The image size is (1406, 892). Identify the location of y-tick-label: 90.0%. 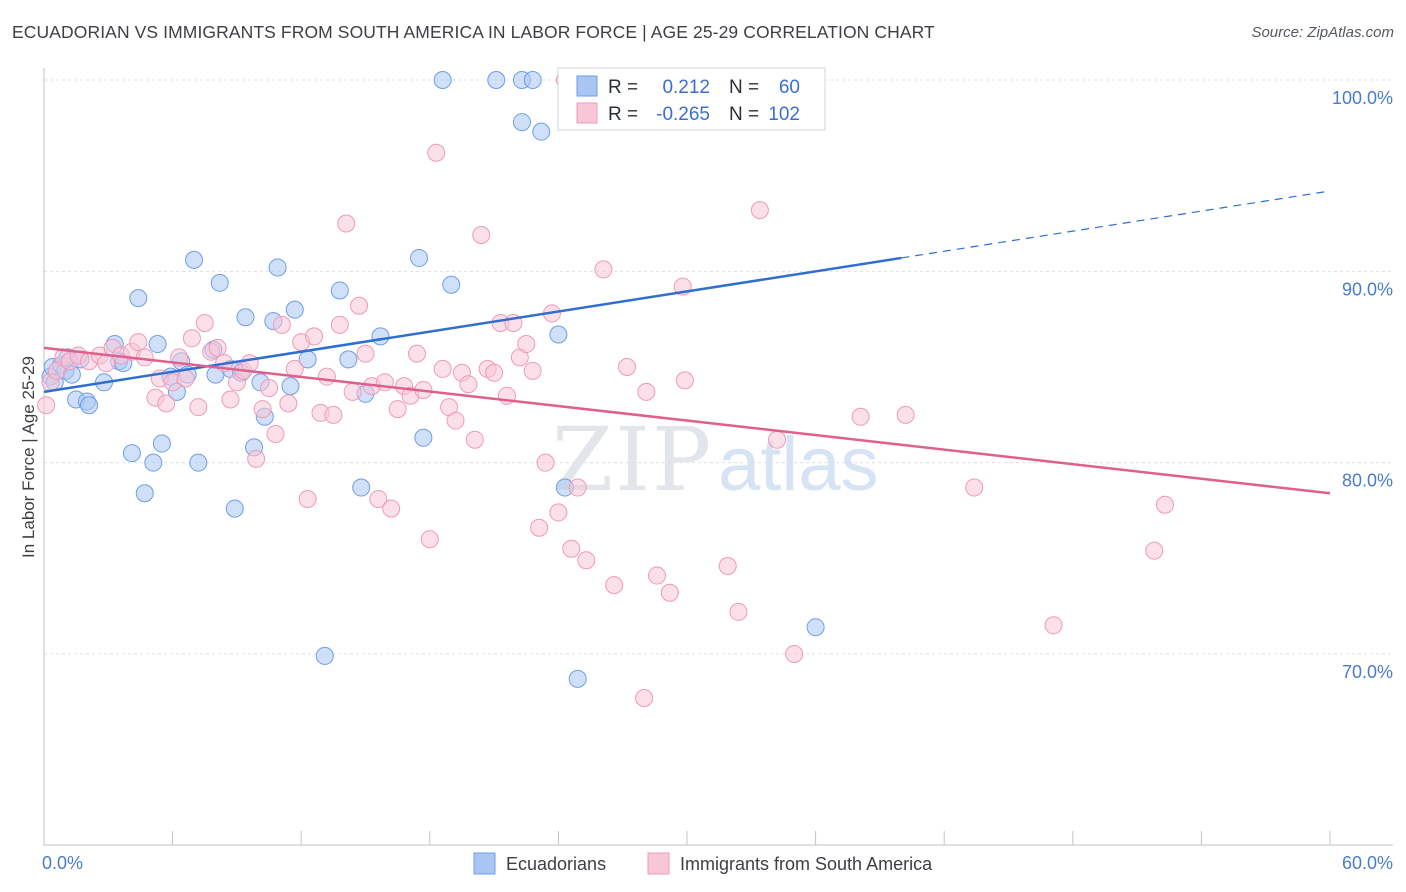
(1367, 289).